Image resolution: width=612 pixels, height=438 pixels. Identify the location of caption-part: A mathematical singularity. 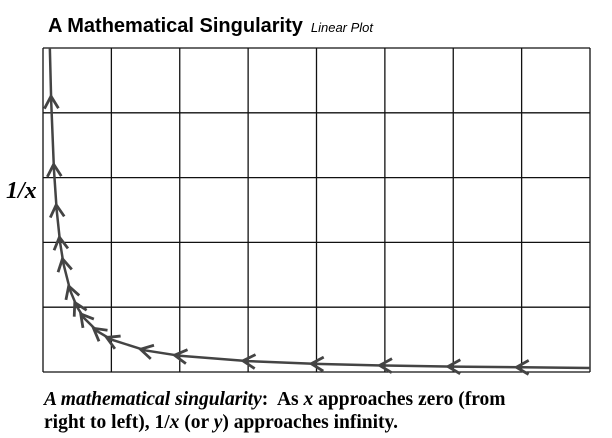
(152, 399).